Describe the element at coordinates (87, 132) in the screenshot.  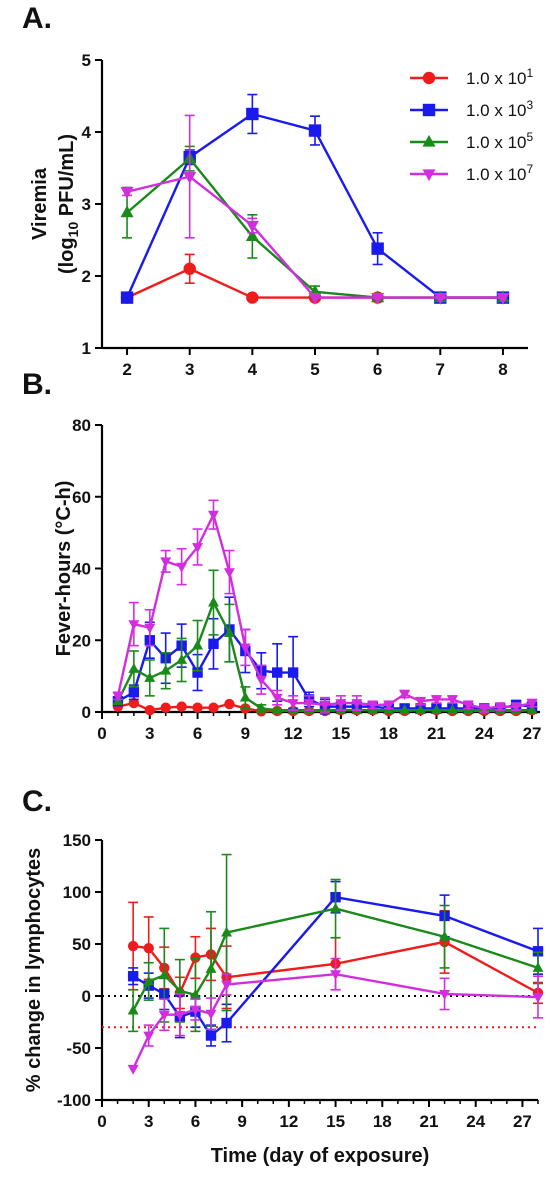
I see `y-tick-label: 4` at that location.